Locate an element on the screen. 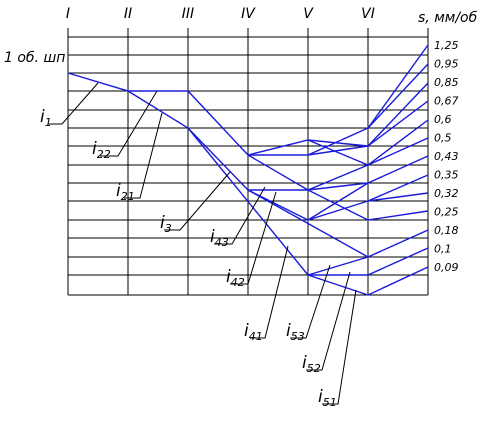 The image size is (493, 421). ratio-sub: 43 is located at coordinates (222, 242).